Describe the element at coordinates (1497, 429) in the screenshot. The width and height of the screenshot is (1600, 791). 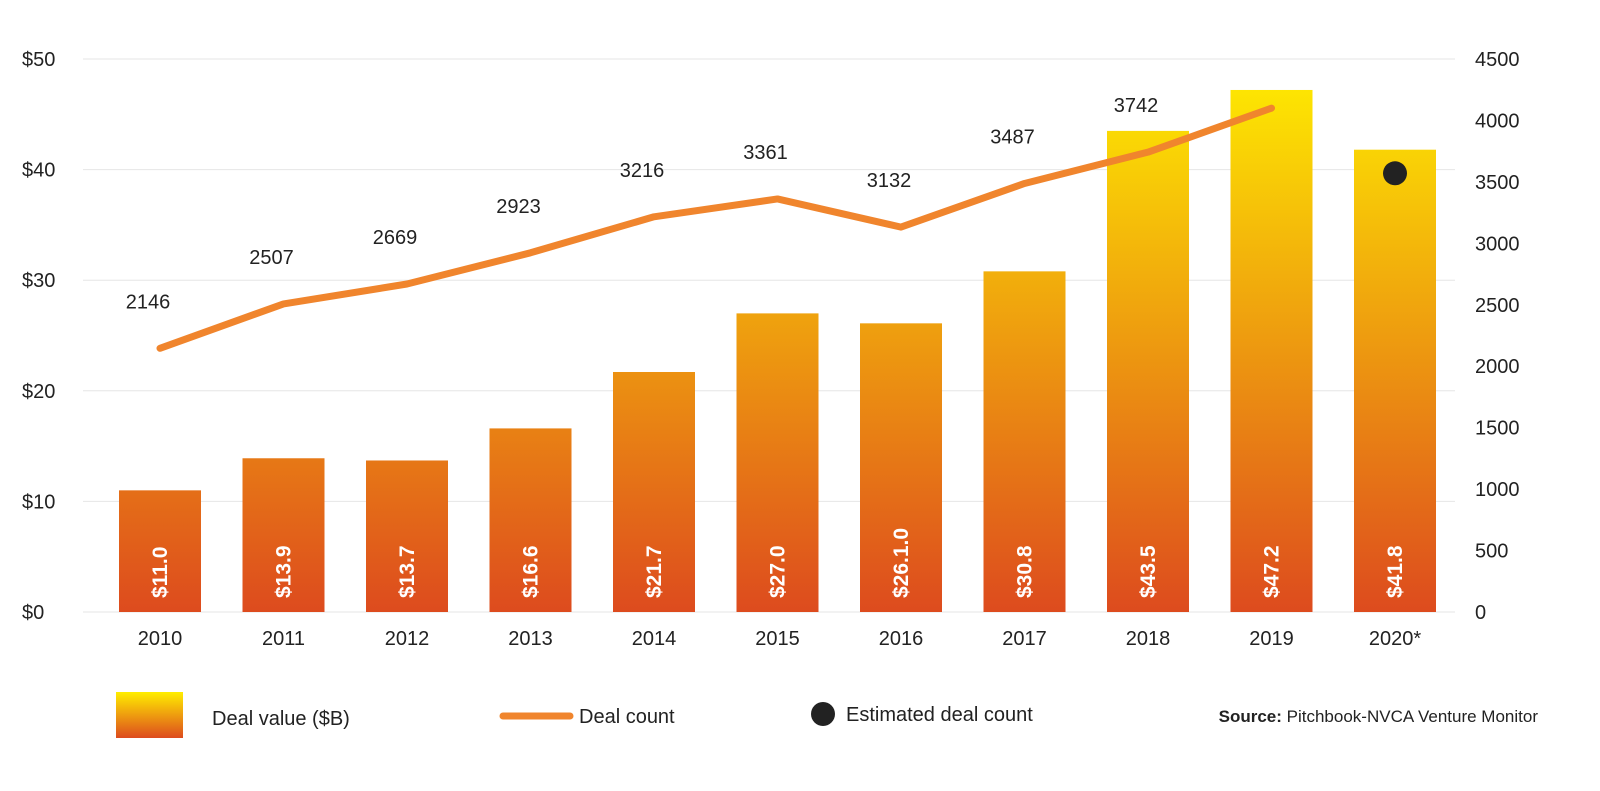
I see `right-axis-tick: 1500` at that location.